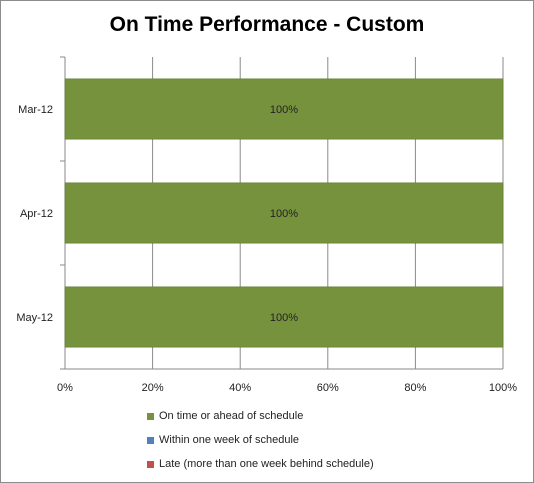 The image size is (534, 483). Describe the element at coordinates (229, 440) in the screenshot. I see `legend-label: Within one week of schedule` at that location.